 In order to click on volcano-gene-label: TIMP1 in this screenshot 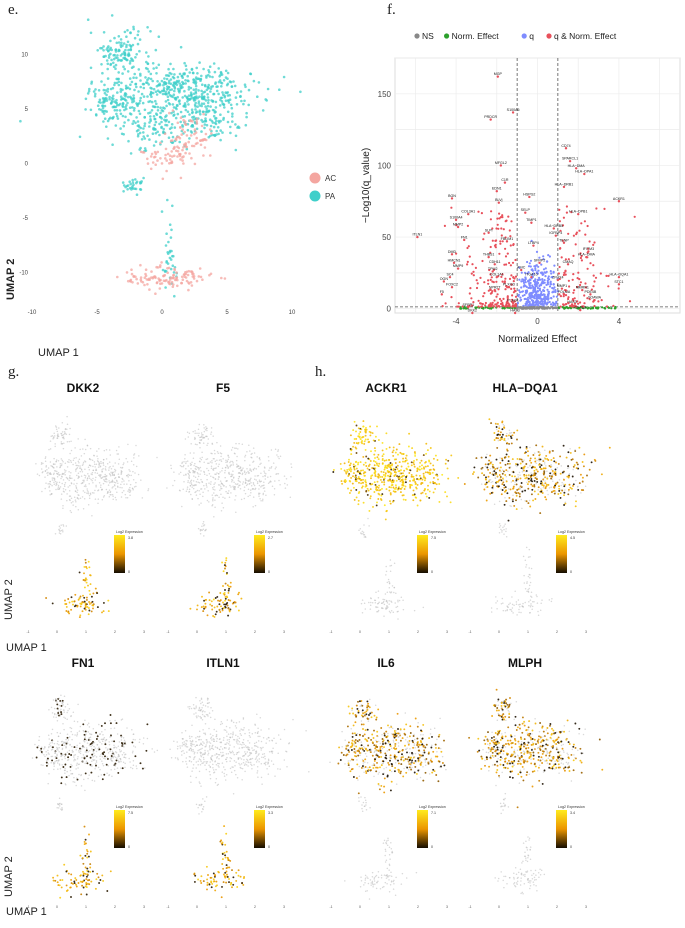, I will do `click(531, 220)`.